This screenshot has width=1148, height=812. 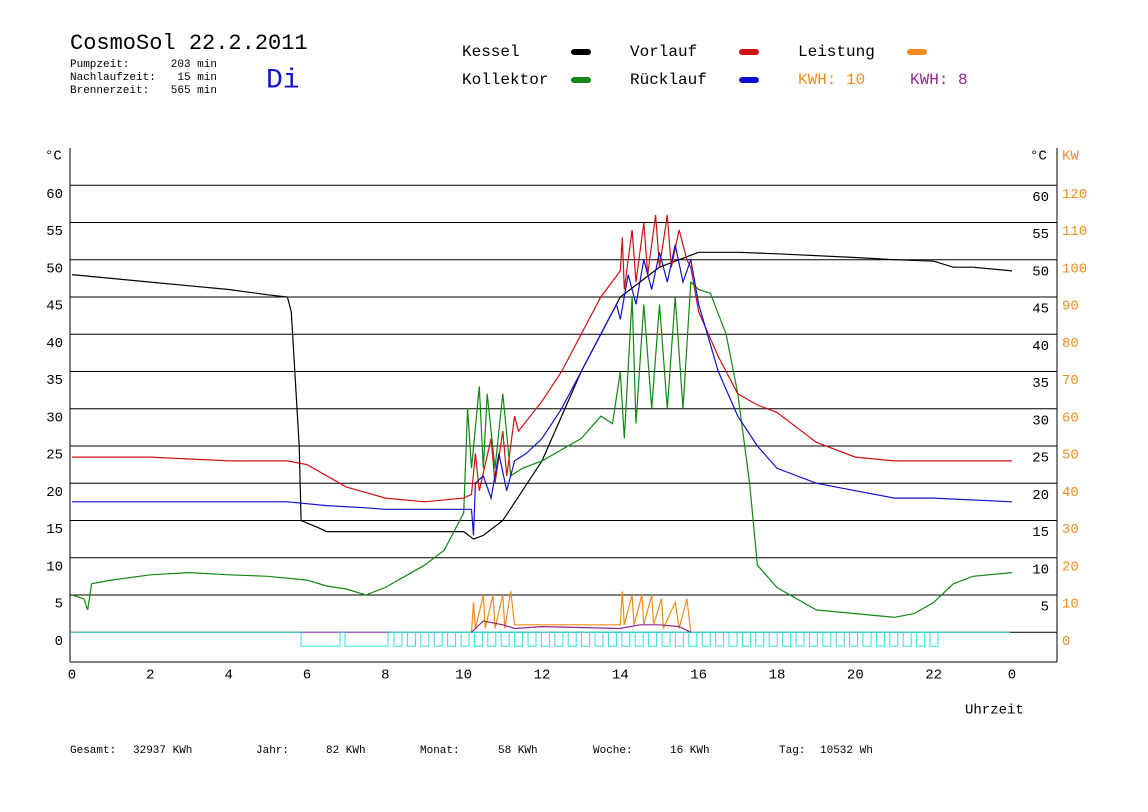 I want to click on x-tick-label: 4, so click(x=228, y=676).